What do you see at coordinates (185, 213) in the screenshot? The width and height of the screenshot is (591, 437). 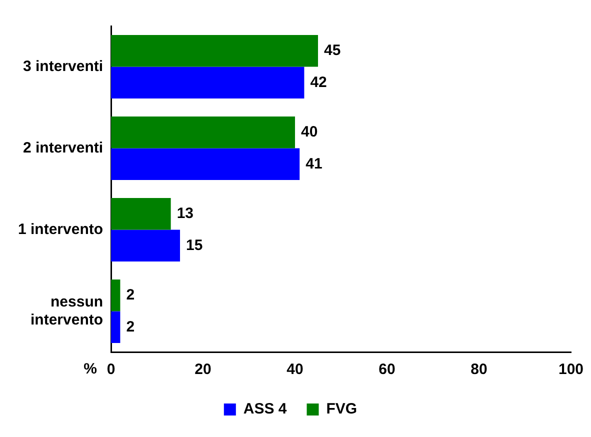 I see `data-label: 13` at bounding box center [185, 213].